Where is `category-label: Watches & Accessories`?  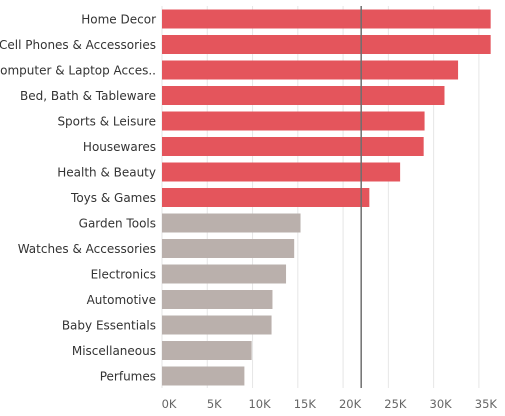
category-label: Watches & Accessories is located at coordinates (87, 249).